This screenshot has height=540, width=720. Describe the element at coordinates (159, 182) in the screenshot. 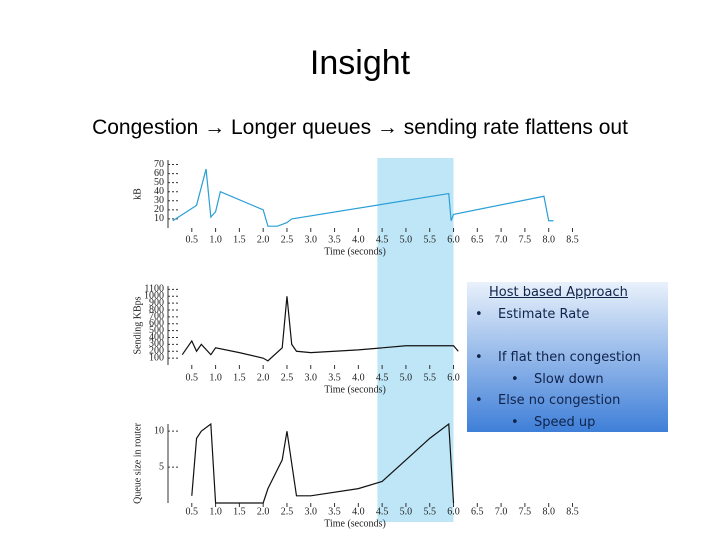

I see `y-tick-label: 50` at that location.